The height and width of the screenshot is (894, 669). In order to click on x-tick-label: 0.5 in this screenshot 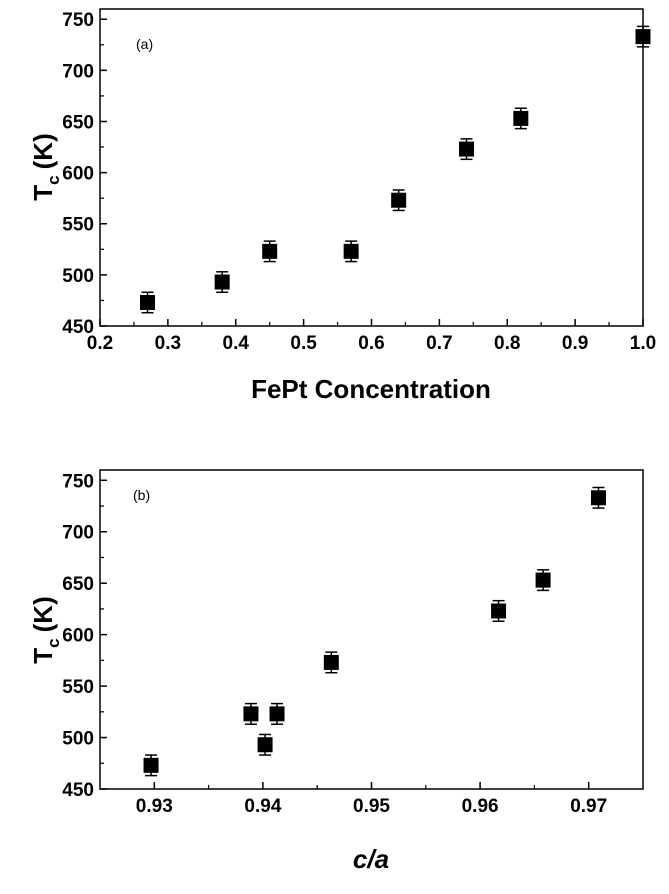, I will do `click(303, 343)`.